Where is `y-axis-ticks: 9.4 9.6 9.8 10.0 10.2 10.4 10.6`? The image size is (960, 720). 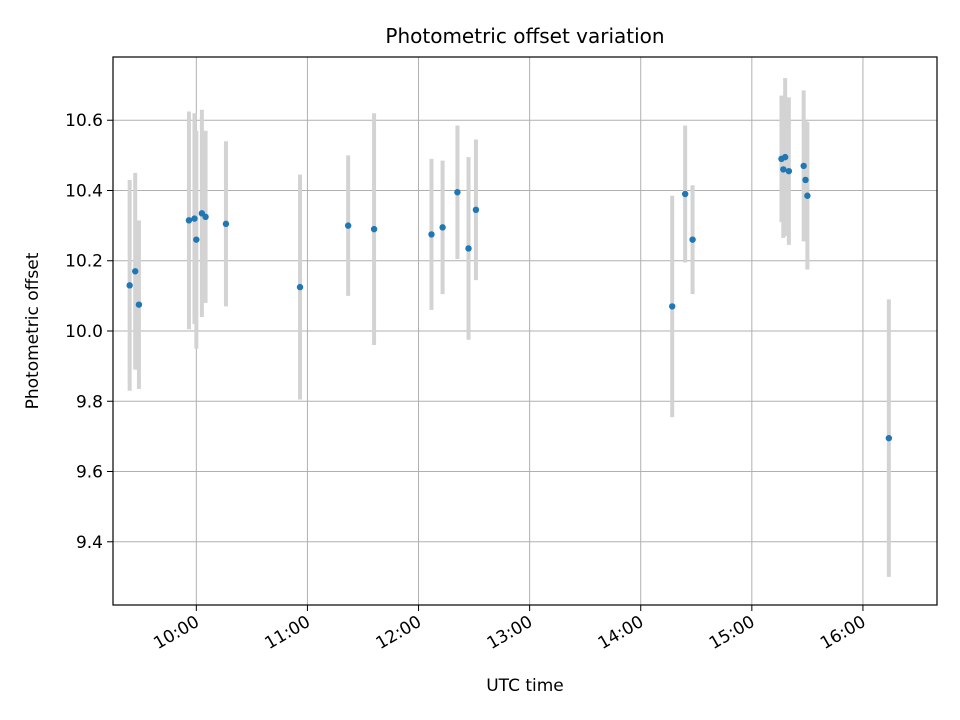 y-axis-ticks: 9.4 9.6 9.8 10.0 10.2 10.4 10.6 is located at coordinates (89, 332).